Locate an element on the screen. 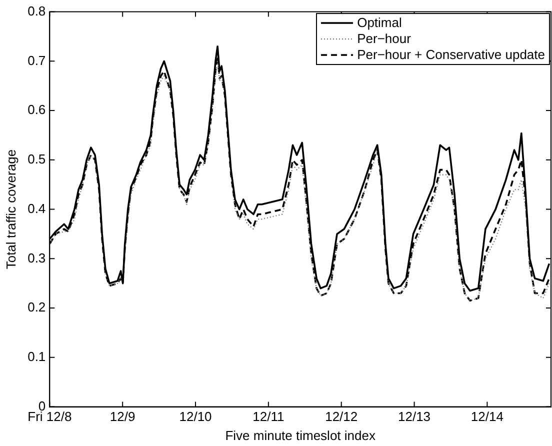 This screenshot has width=552, height=446. x-tick-label: 12/14 is located at coordinates (487, 416).